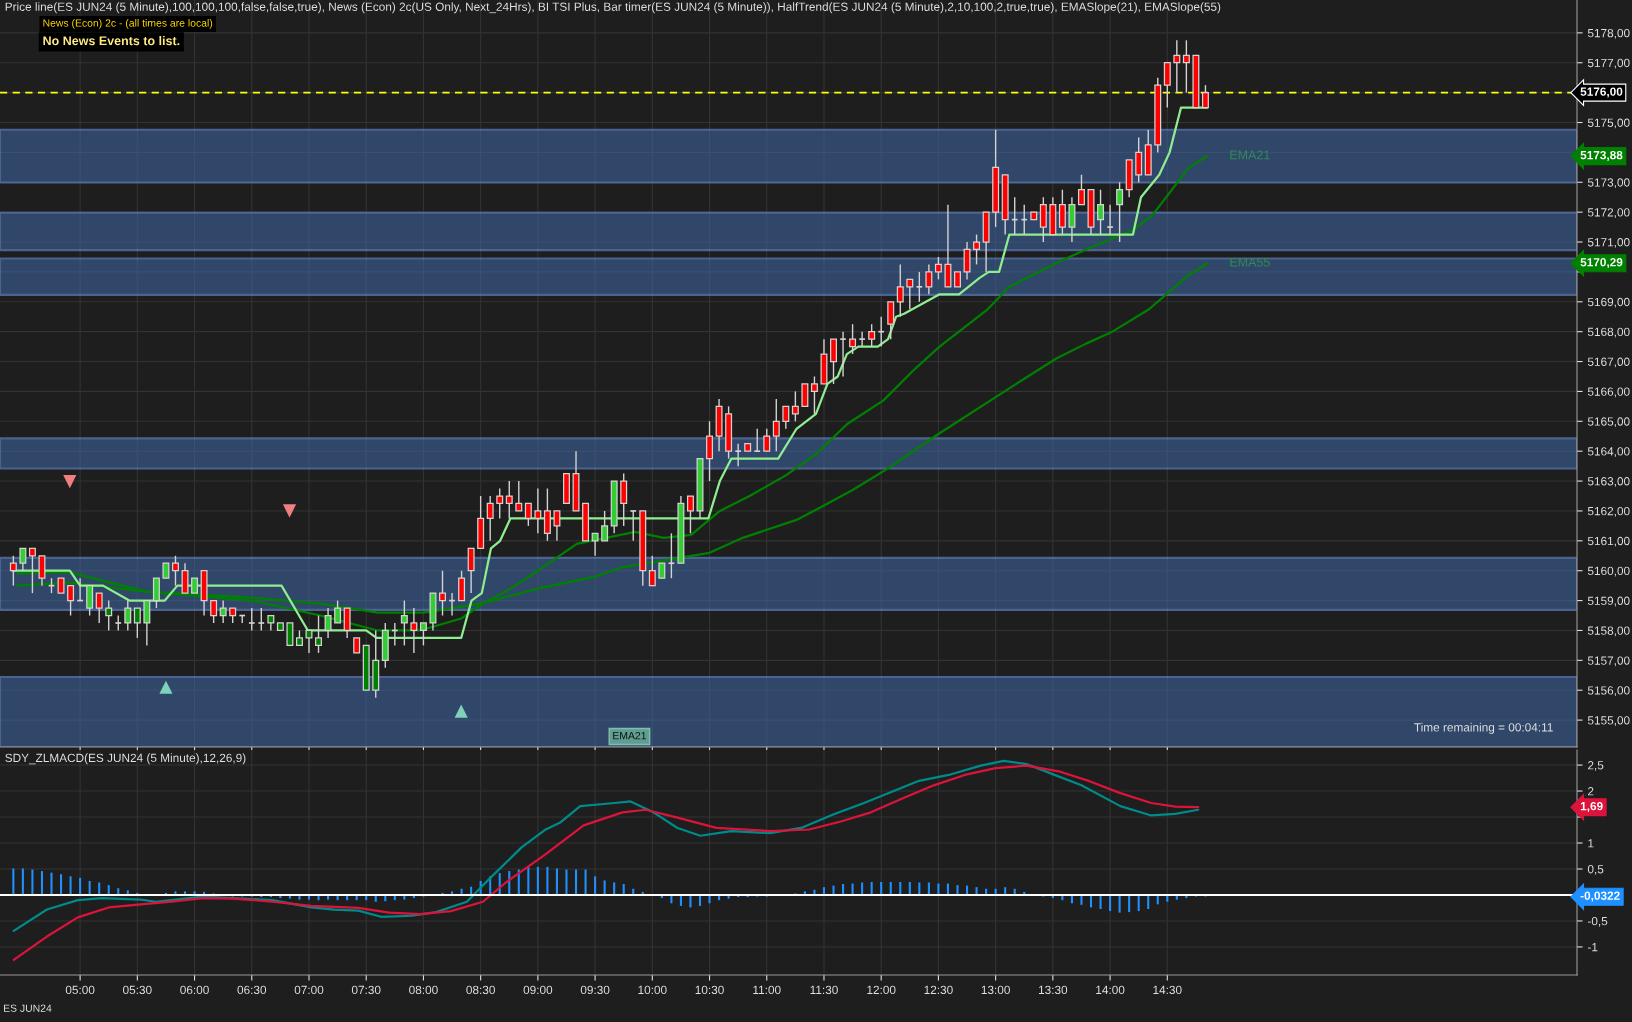 The height and width of the screenshot is (1022, 1632). Describe the element at coordinates (252, 990) in the screenshot. I see `x-tick-label: 06:30` at that location.